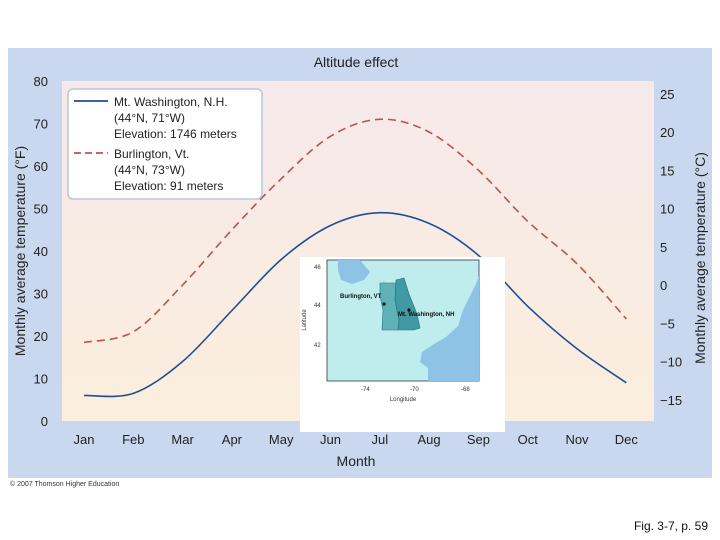  I want to click on x-tick-dec: Dec, so click(627, 439).